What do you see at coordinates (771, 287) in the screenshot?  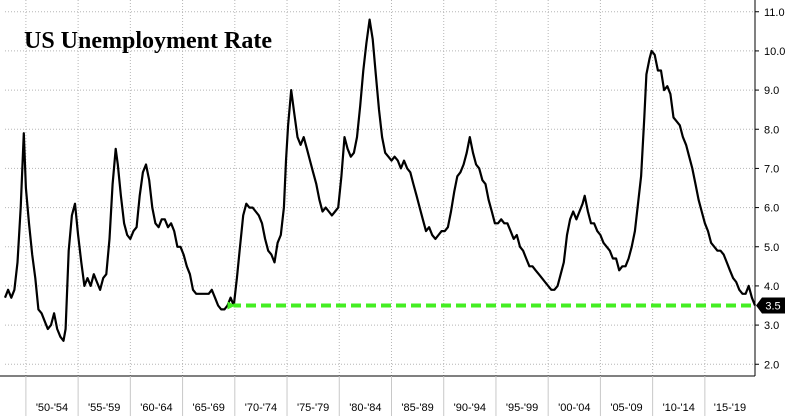 I see `y-tick-label: 4.0` at bounding box center [771, 287].